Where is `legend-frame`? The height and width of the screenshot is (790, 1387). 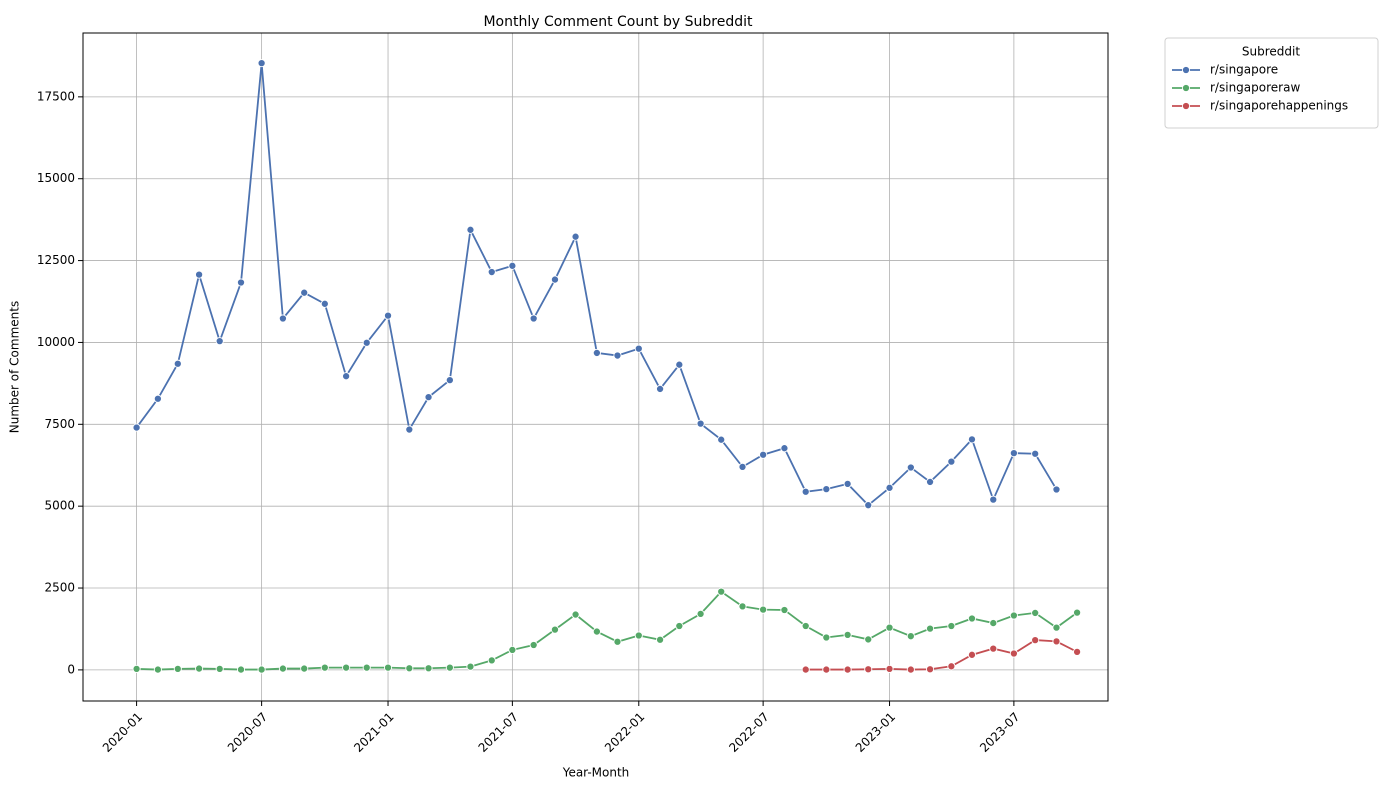
legend-frame is located at coordinates (1271, 83).